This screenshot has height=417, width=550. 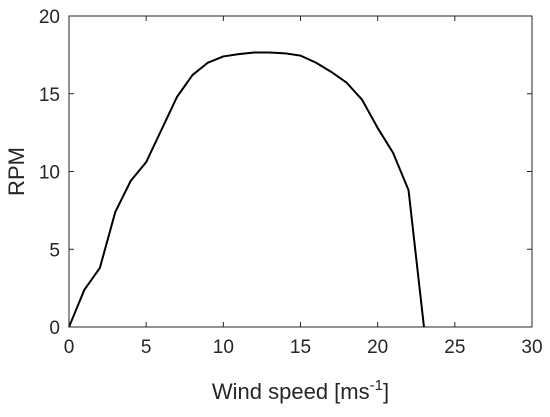 I want to click on x-tick-label: 15, so click(x=300, y=347).